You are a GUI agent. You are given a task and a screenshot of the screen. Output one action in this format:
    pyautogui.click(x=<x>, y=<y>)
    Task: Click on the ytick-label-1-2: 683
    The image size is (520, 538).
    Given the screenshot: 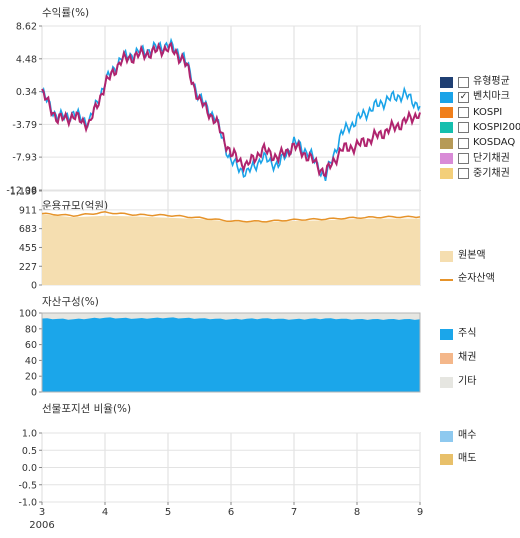 What is the action you would take?
    pyautogui.click(x=28, y=229)
    